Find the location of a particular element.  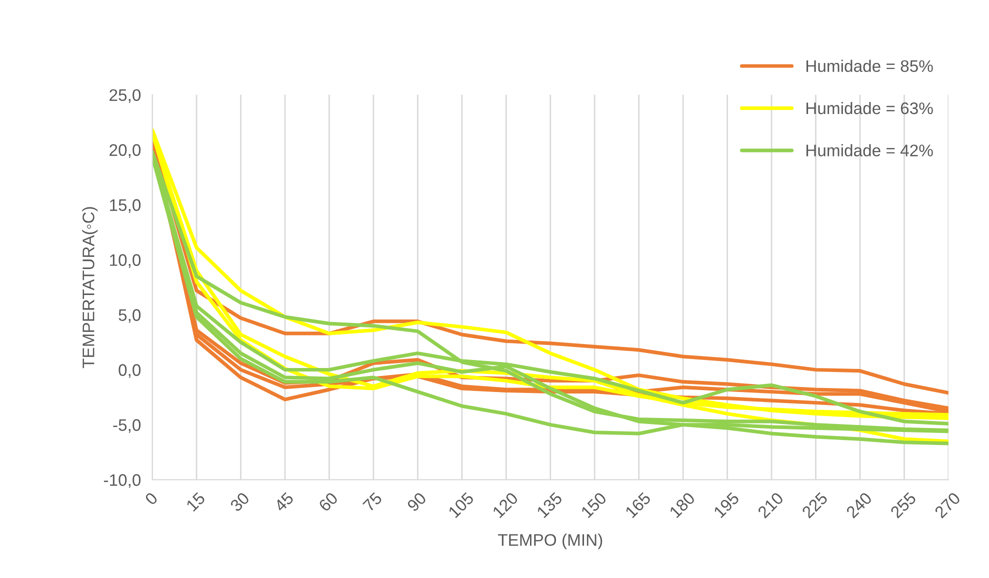

legend-label: Humidade = 42% is located at coordinates (869, 150).